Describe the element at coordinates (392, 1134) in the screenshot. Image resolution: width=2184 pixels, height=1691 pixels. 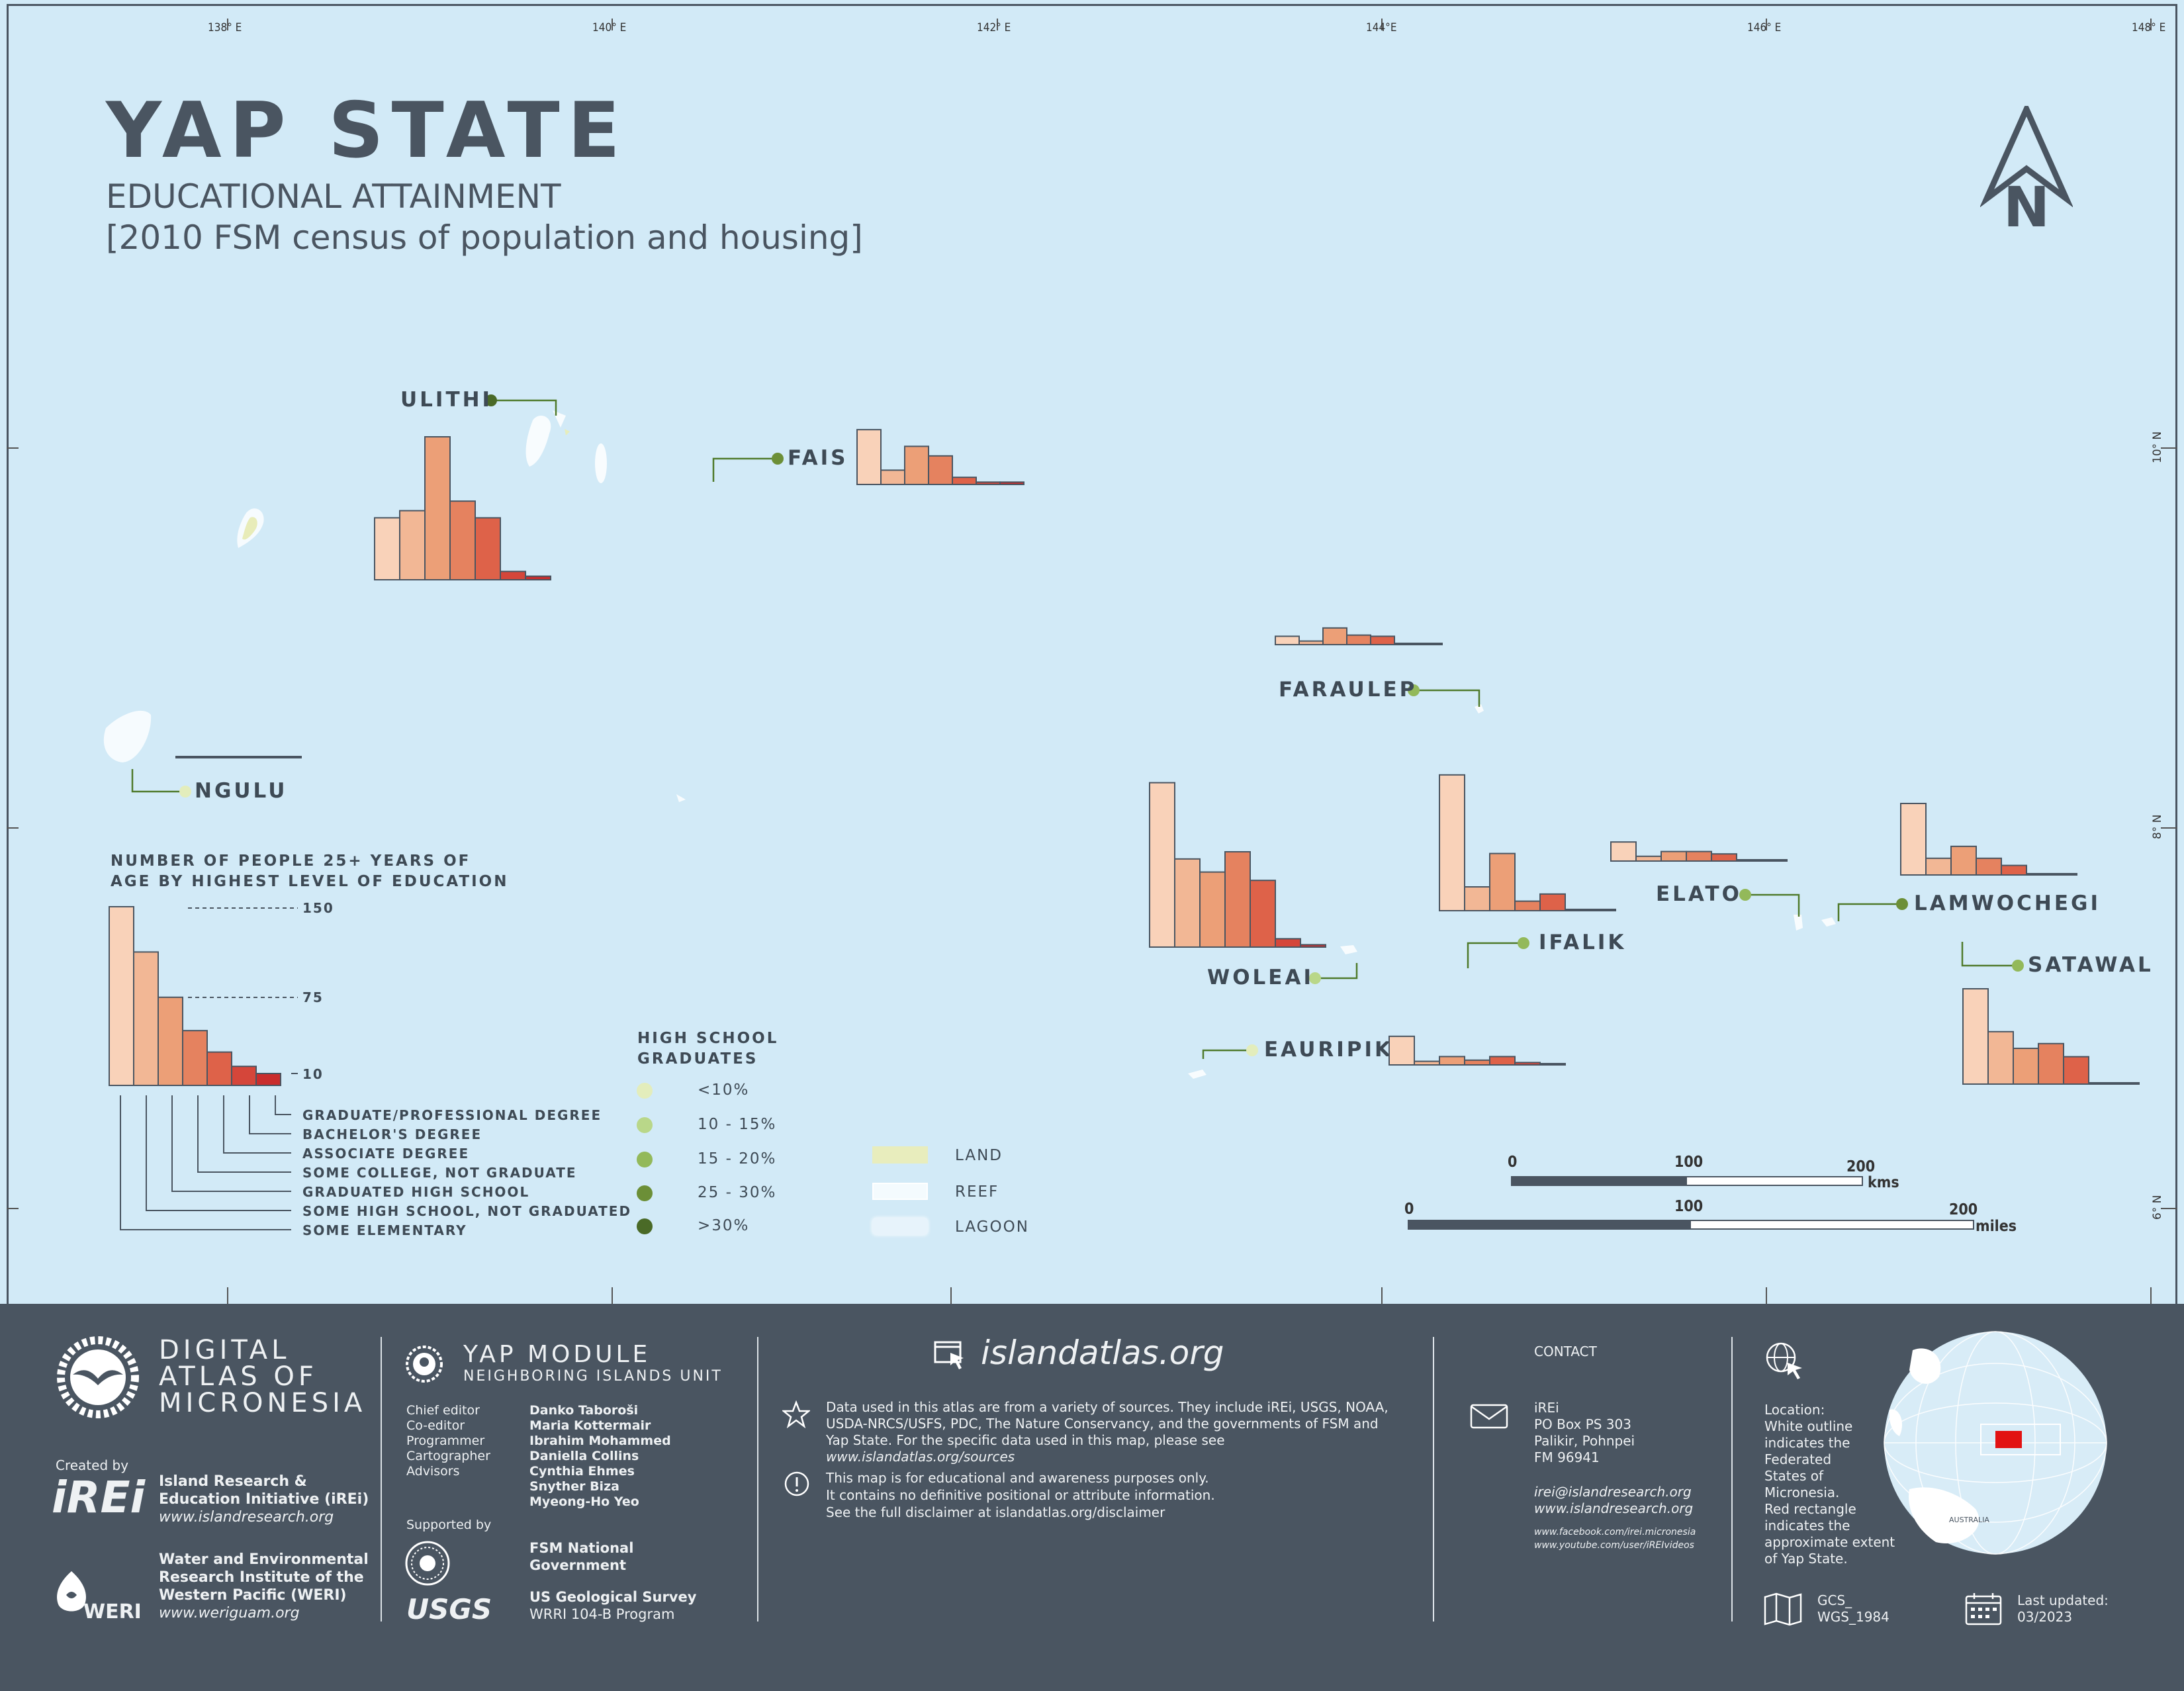
I see `legend-label-bachelor: BACHELOR'S DEGREE` at that location.